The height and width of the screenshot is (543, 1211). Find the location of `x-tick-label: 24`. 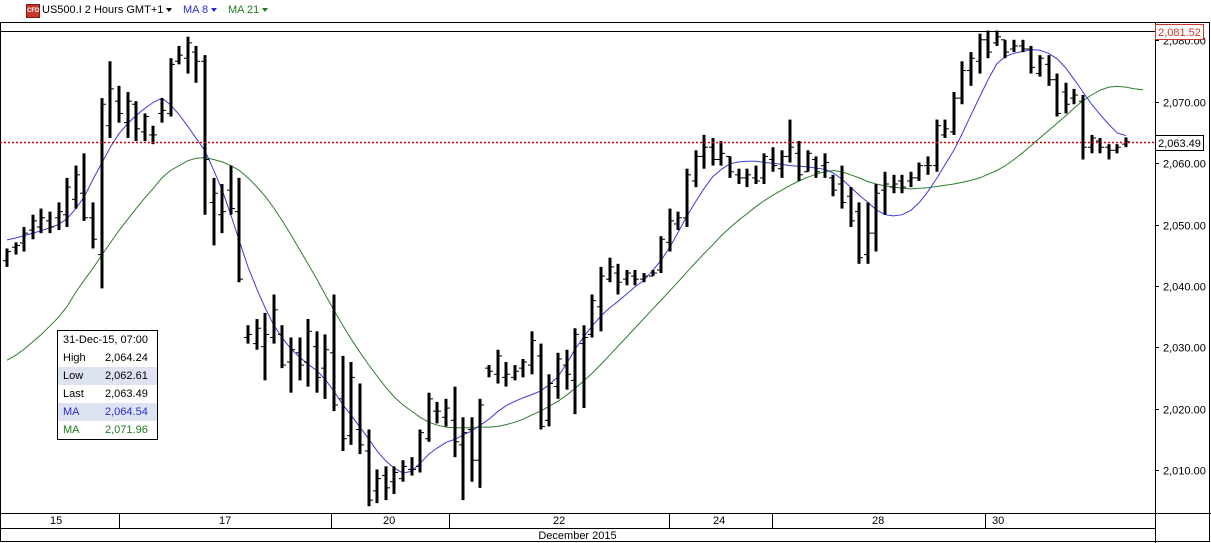

x-tick-label: 24 is located at coordinates (719, 521).